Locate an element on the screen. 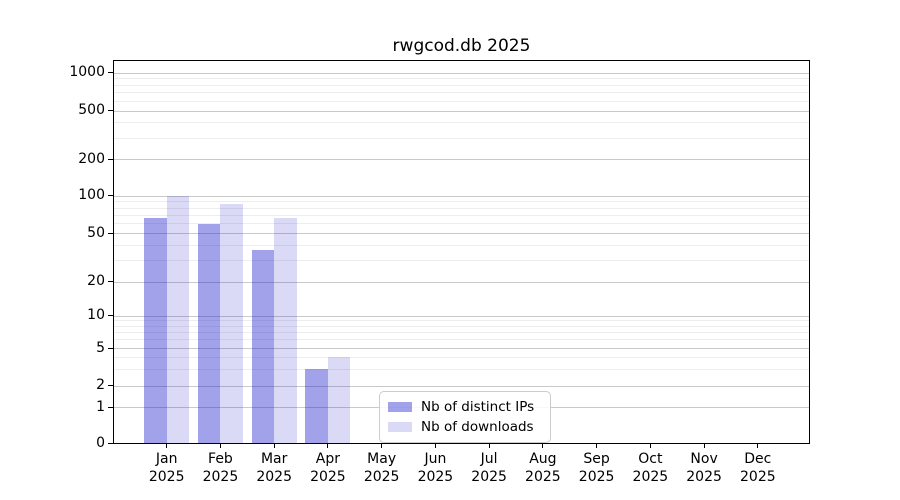 The height and width of the screenshot is (500, 900). x-tick-label-sep: Sep 2025 is located at coordinates (596, 468).